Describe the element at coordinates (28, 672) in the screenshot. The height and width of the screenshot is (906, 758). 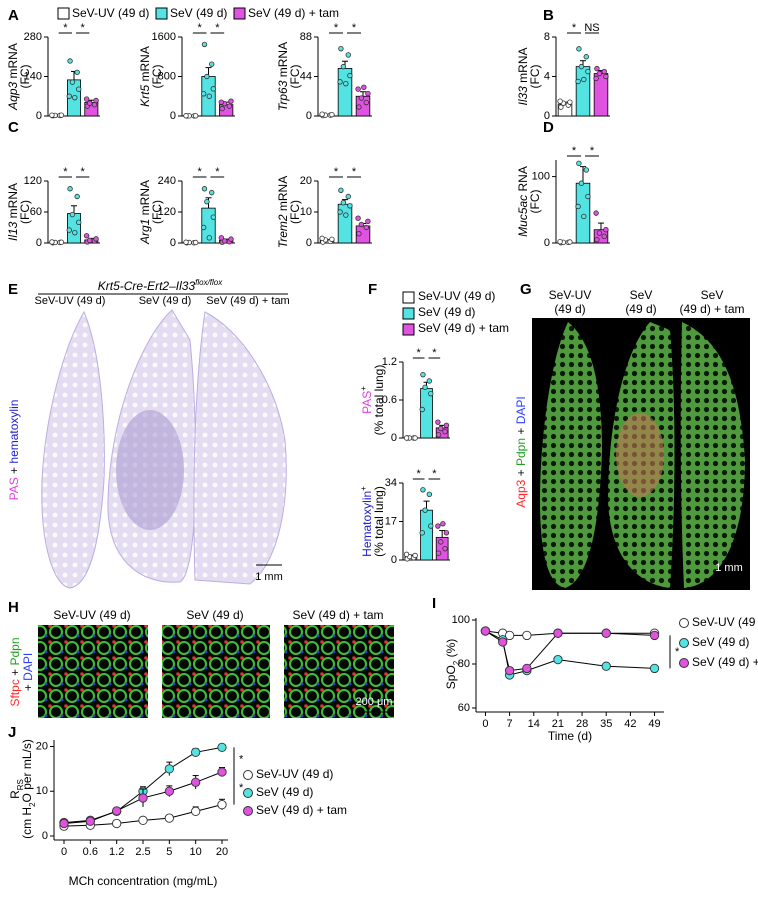
I see `label-line: + DAPI` at that location.